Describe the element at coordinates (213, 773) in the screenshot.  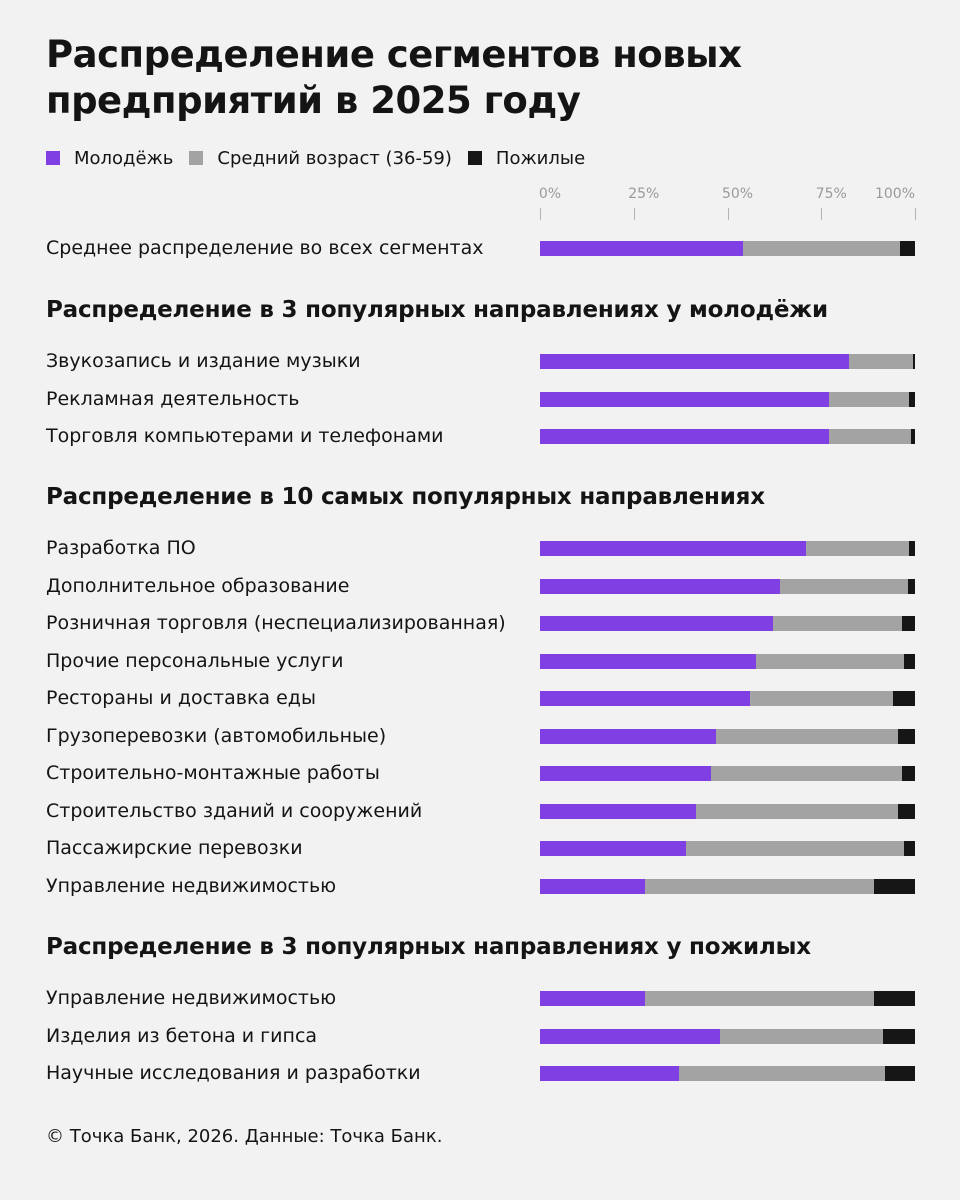
I see `category-label: Строительно-монтажные работы` at that location.